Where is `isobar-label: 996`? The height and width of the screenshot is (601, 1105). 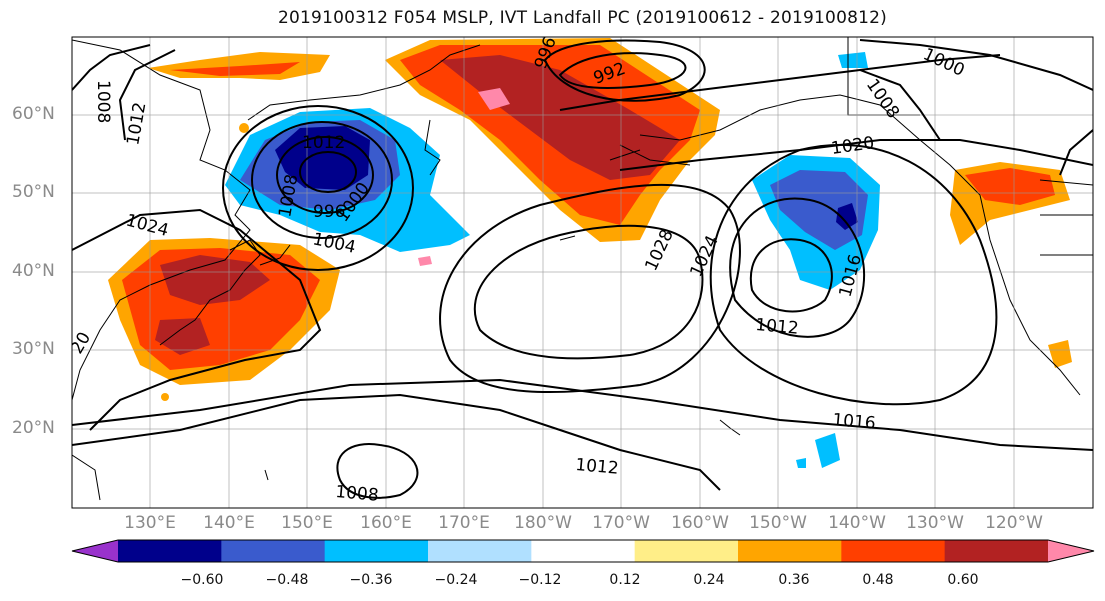
isobar-label: 996 is located at coordinates (329, 212).